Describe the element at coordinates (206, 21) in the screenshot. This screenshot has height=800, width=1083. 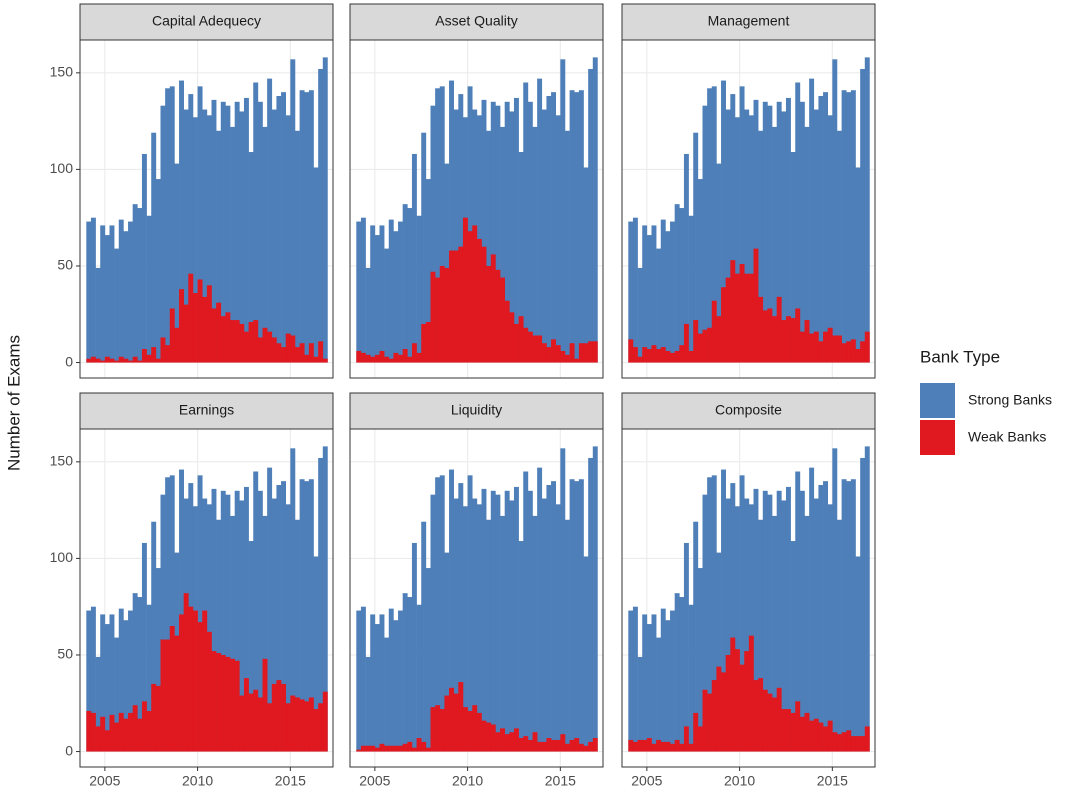
I see `panel-title: Capital Adequecy` at that location.